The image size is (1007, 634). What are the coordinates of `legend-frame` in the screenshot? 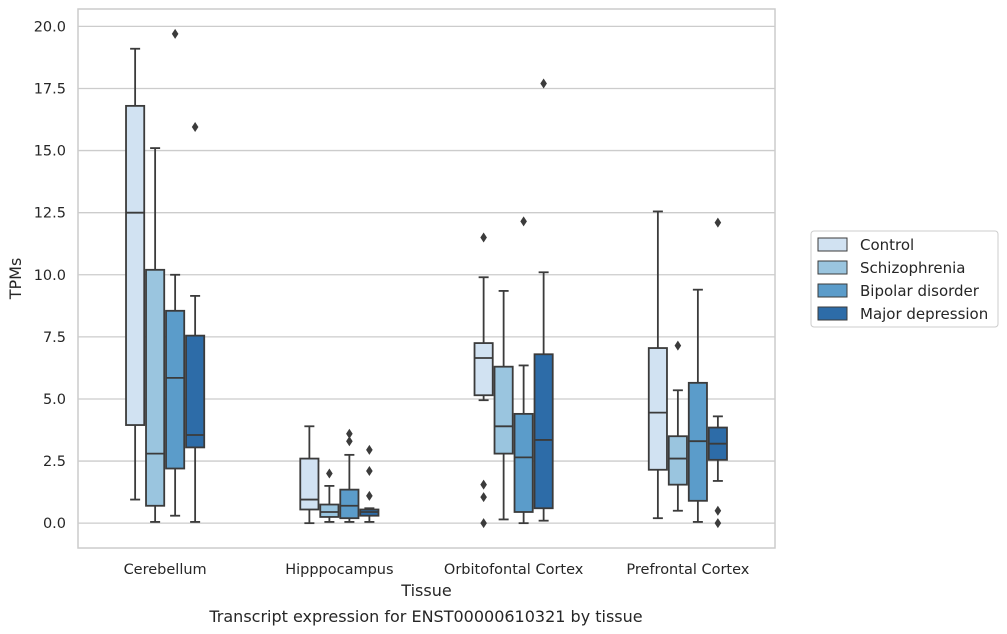 It's located at (904, 279).